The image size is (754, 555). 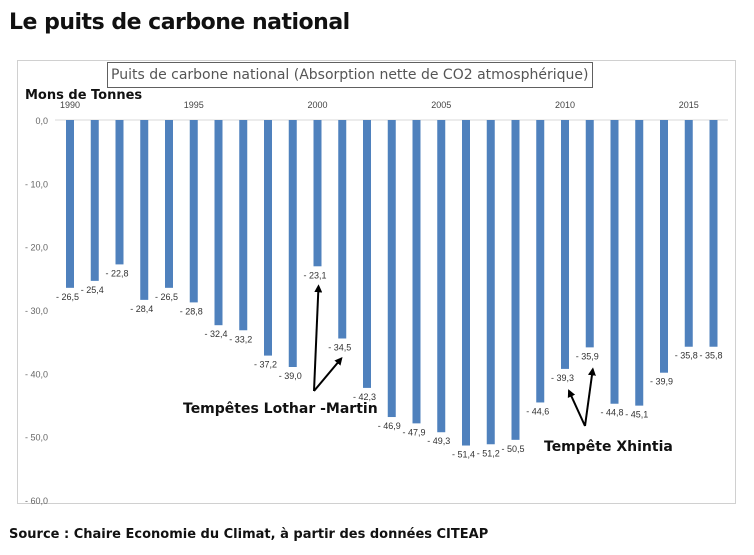 What do you see at coordinates (438, 441) in the screenshot?
I see `data-label: - 49,3` at bounding box center [438, 441].